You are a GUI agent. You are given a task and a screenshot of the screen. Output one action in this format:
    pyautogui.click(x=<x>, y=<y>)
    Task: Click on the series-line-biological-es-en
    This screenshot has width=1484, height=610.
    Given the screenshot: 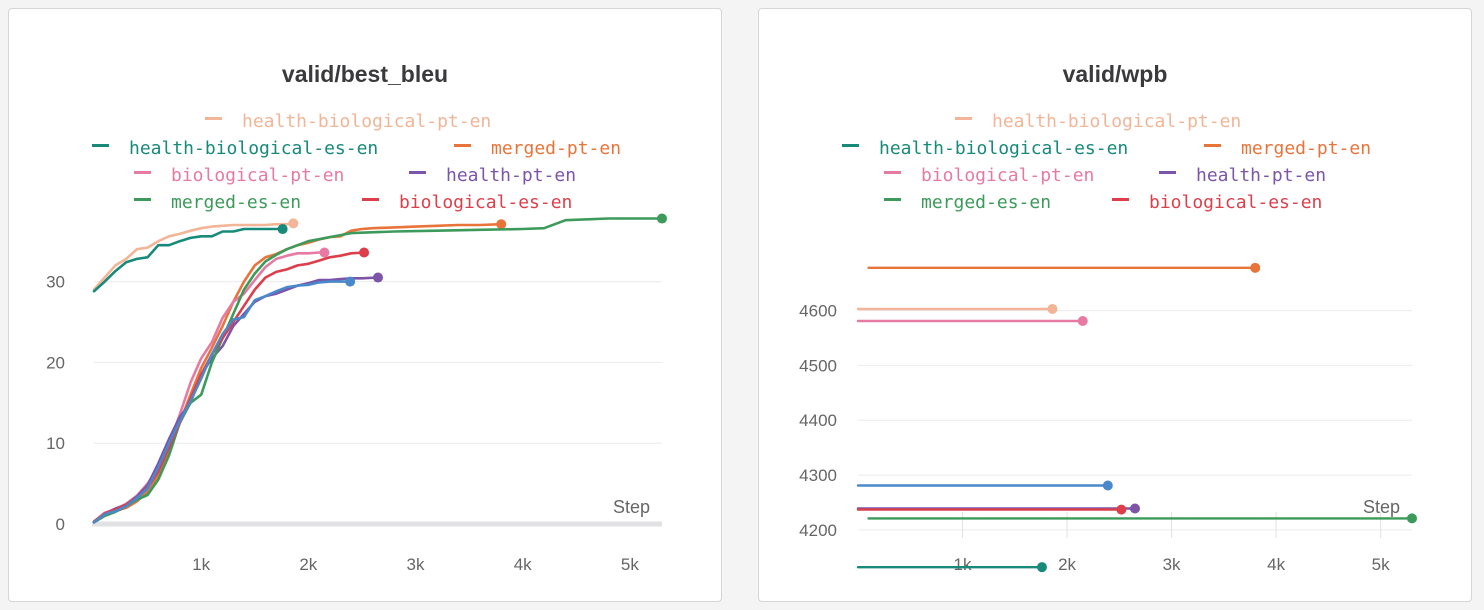 What is the action you would take?
    pyautogui.click(x=229, y=387)
    